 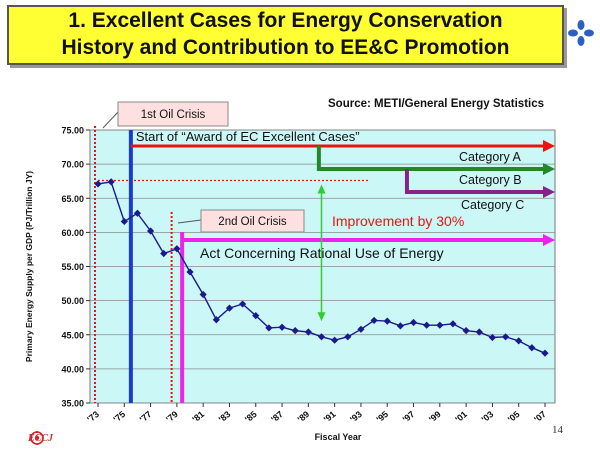 I want to click on improvement-label: Improvement by 30%, so click(x=398, y=221).